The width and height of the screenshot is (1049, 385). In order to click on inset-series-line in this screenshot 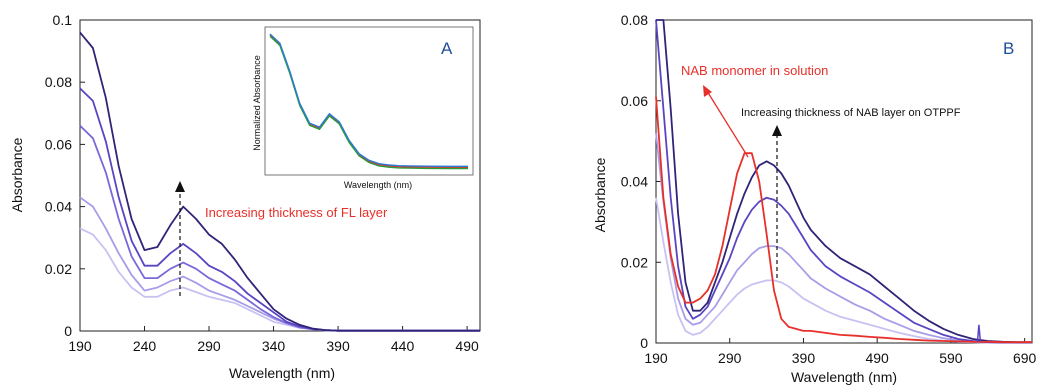, I will do `click(368, 100)`.